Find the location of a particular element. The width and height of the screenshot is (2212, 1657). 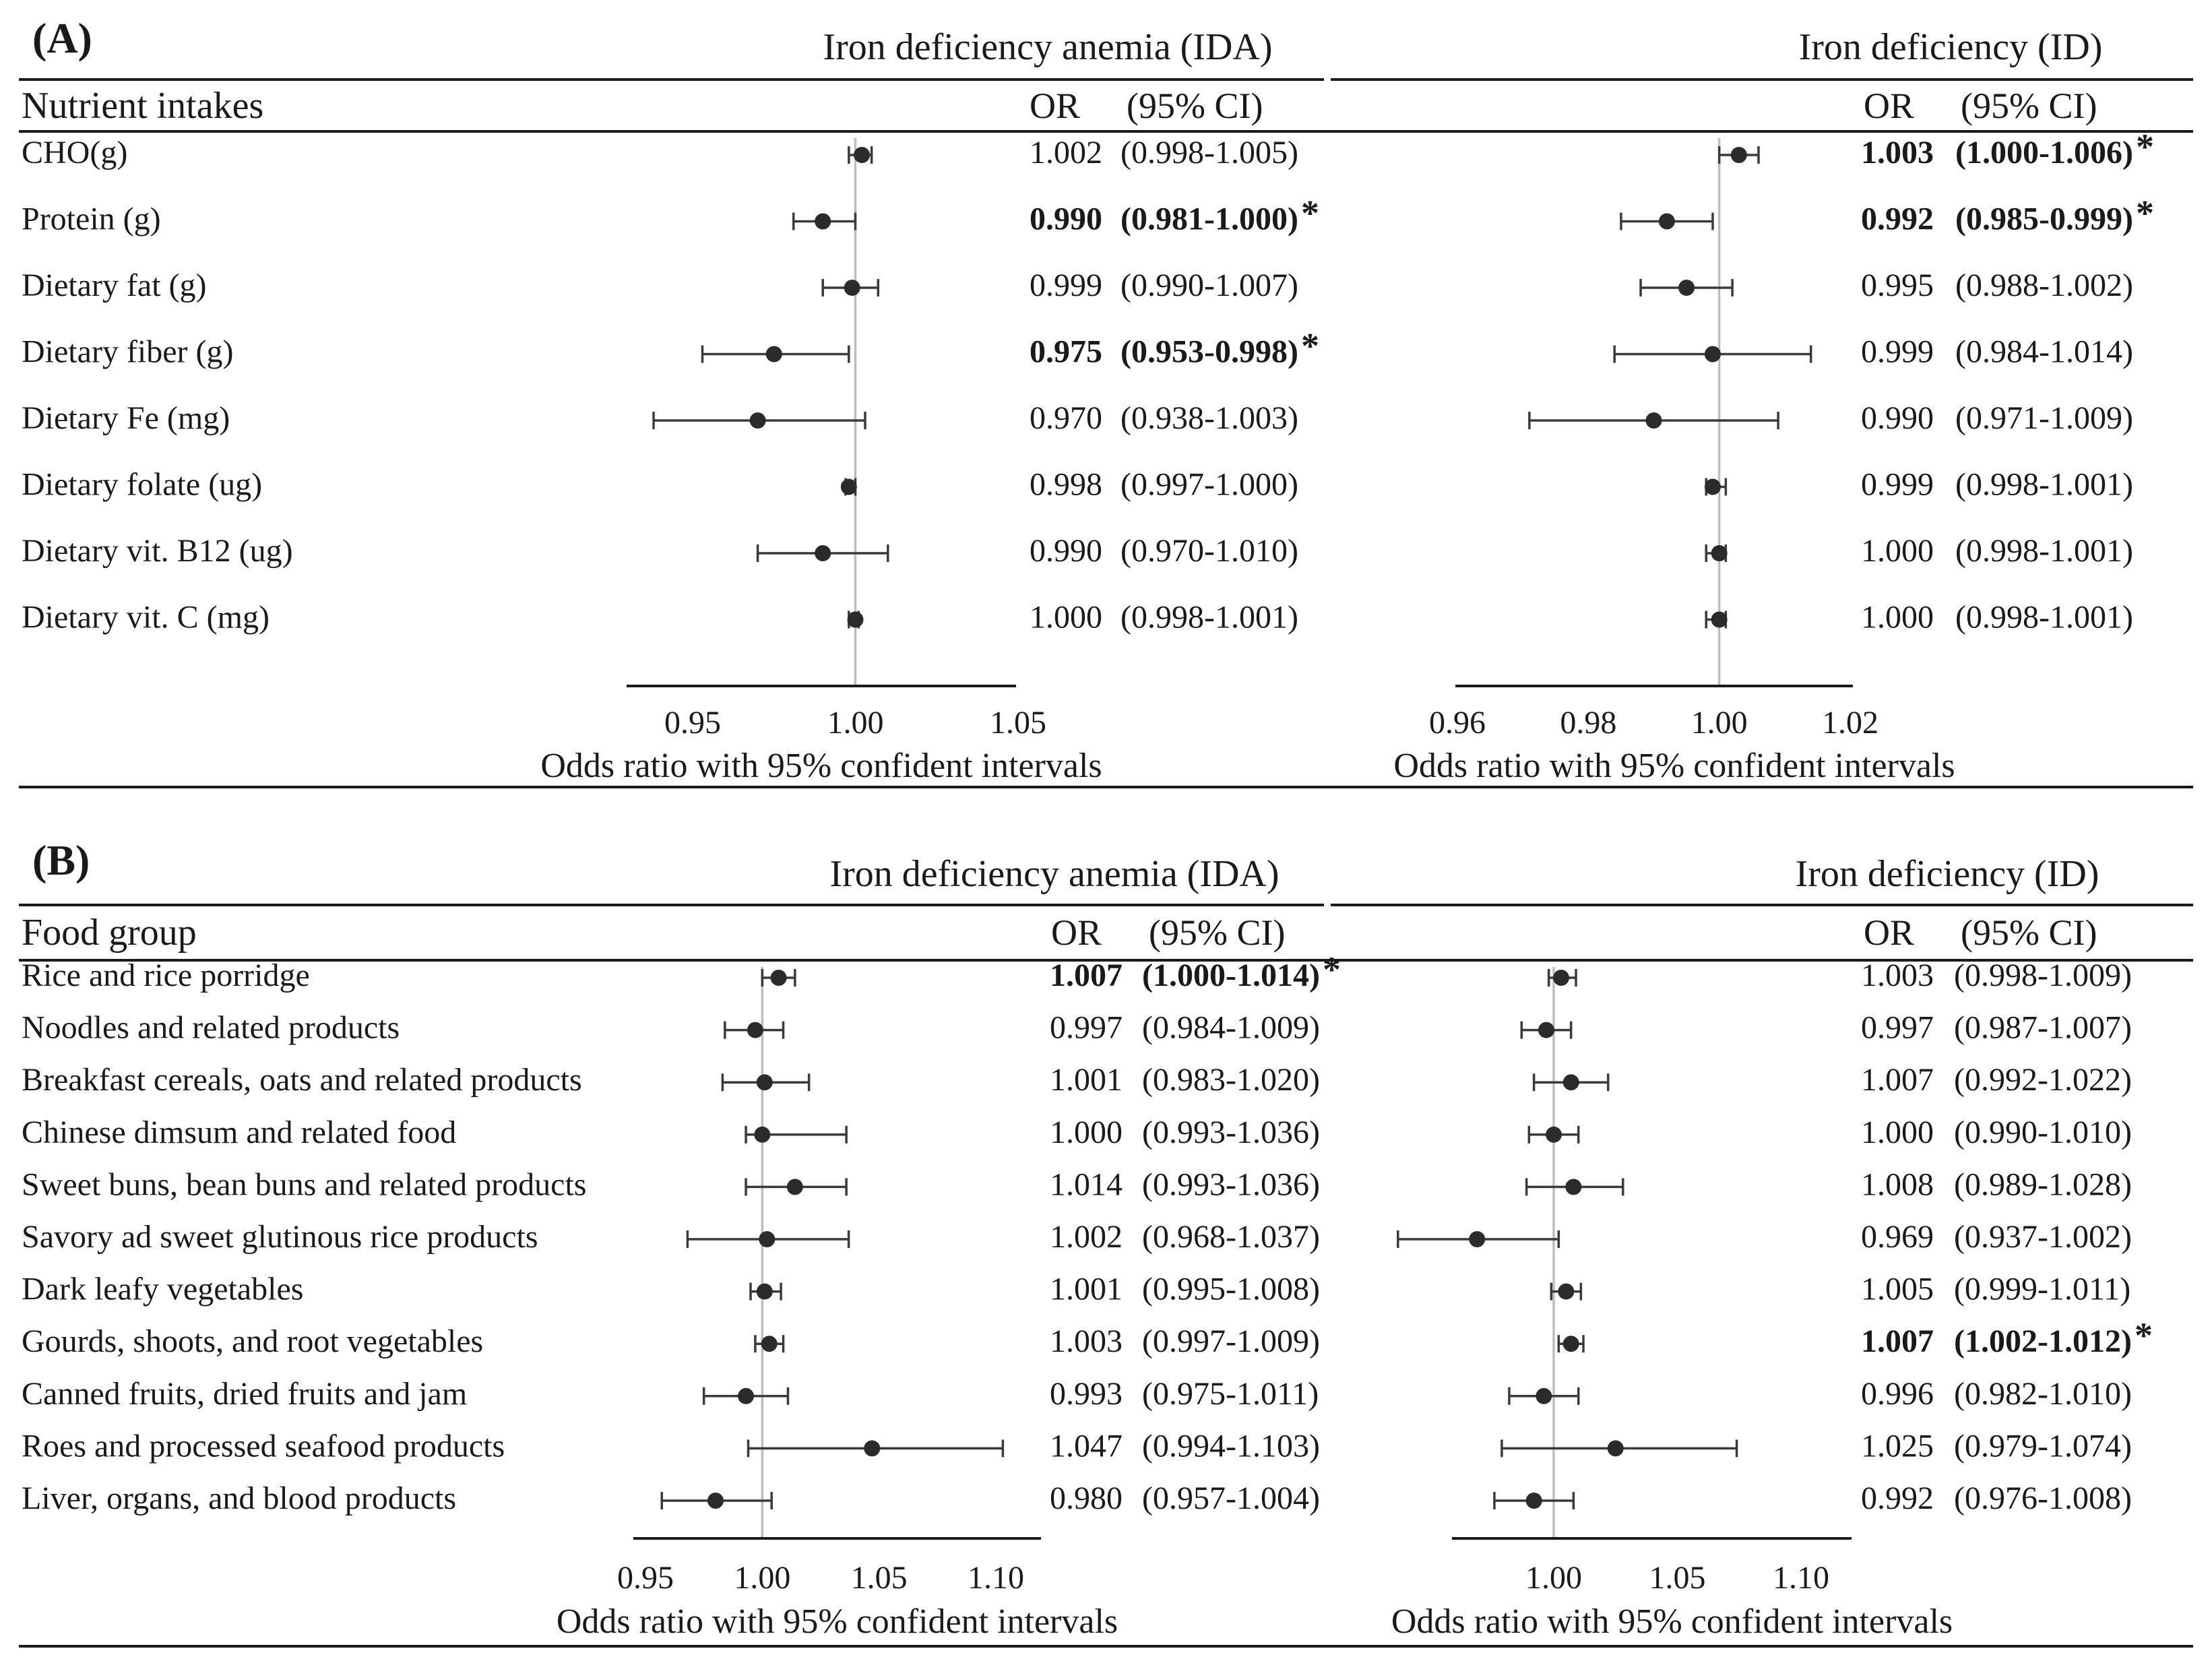

row-label: Dietary folate (ug) is located at coordinates (142, 485).